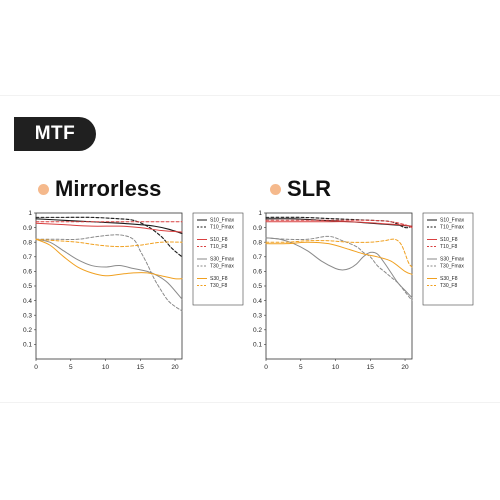 Image resolution: width=500 pixels, height=500 pixels. I want to click on mtf-badge-label: MTF, so click(55, 133).